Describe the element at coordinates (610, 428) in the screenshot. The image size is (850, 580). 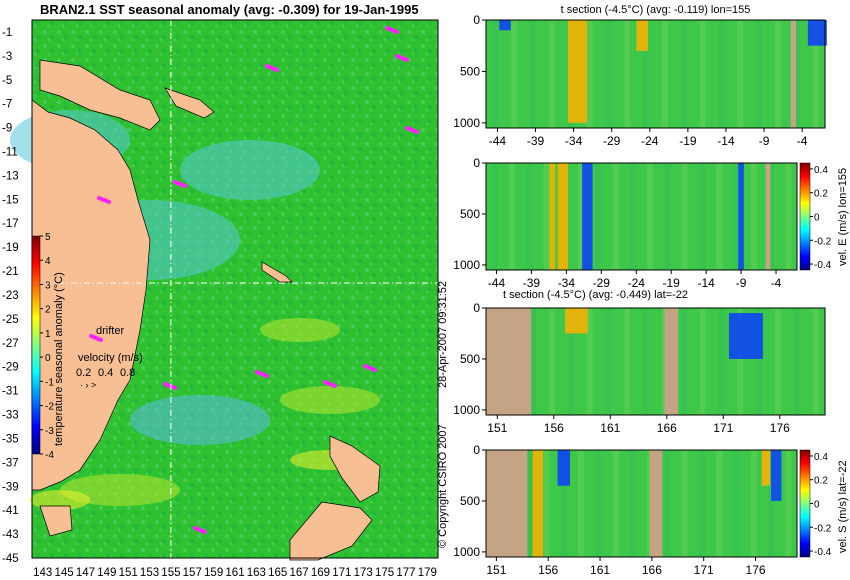
I see `x-tick-label: 161` at that location.